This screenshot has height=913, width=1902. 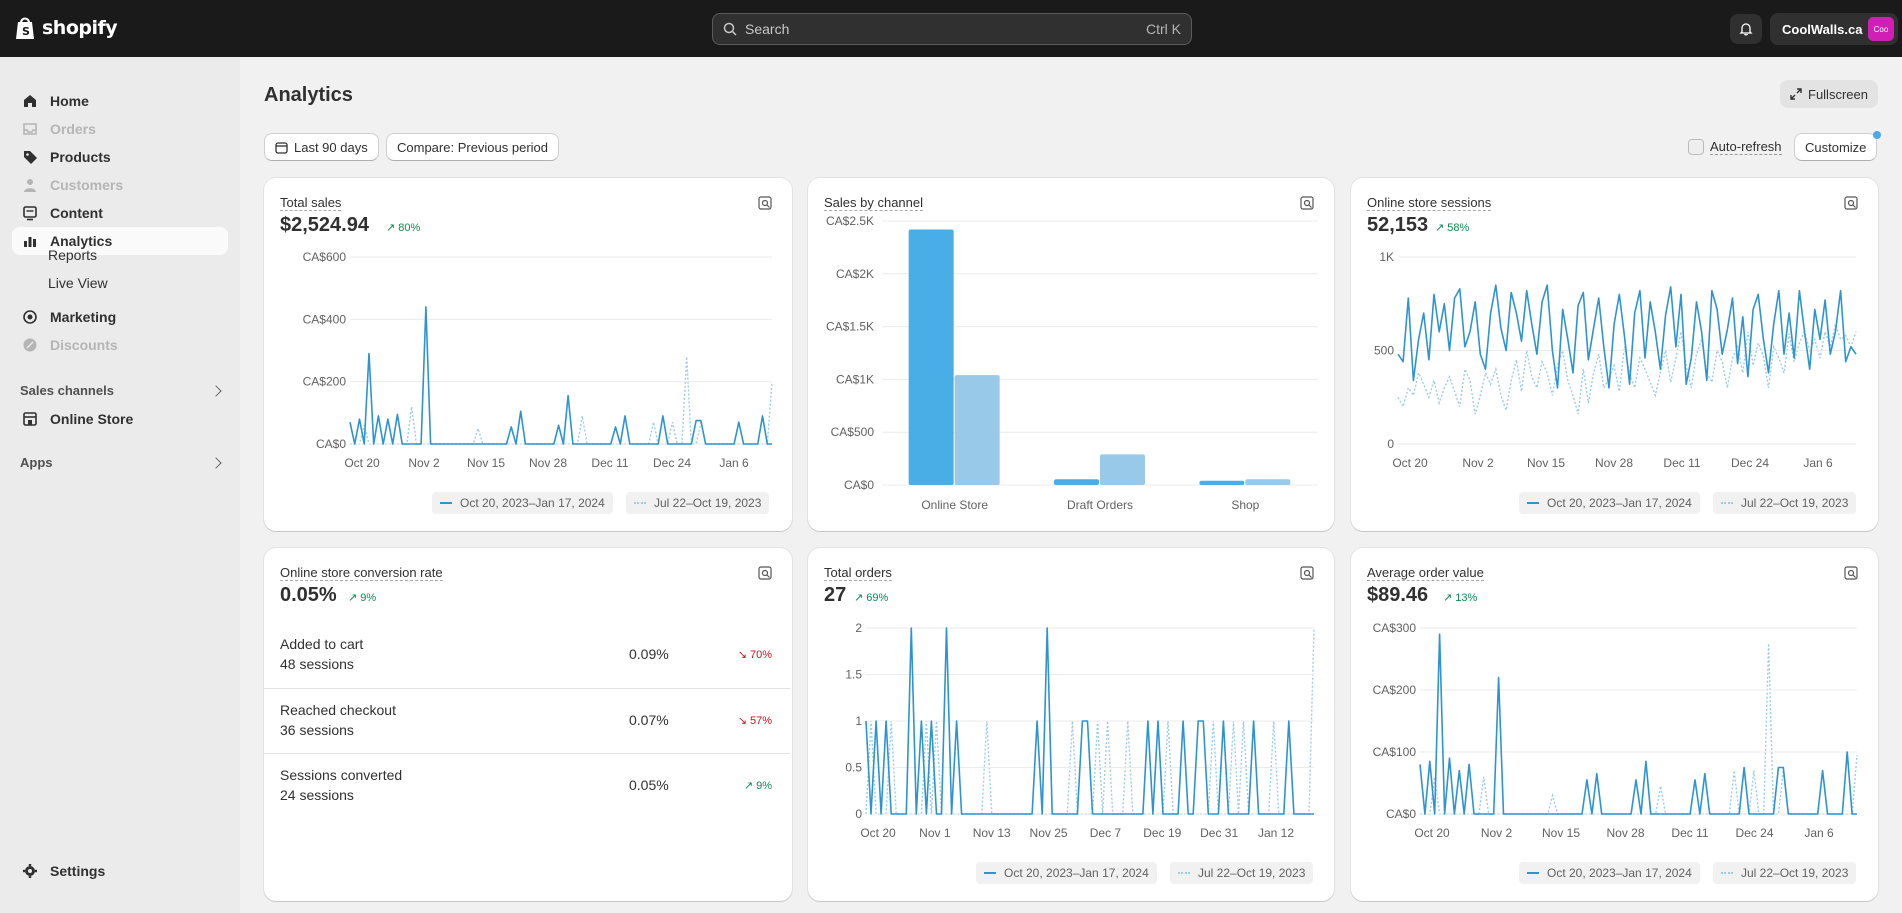 What do you see at coordinates (324, 225) in the screenshot?
I see `card-value: $2,524.94` at bounding box center [324, 225].